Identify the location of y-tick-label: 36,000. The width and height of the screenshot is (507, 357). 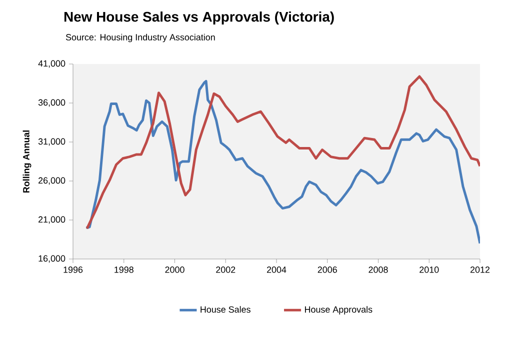
(52, 103).